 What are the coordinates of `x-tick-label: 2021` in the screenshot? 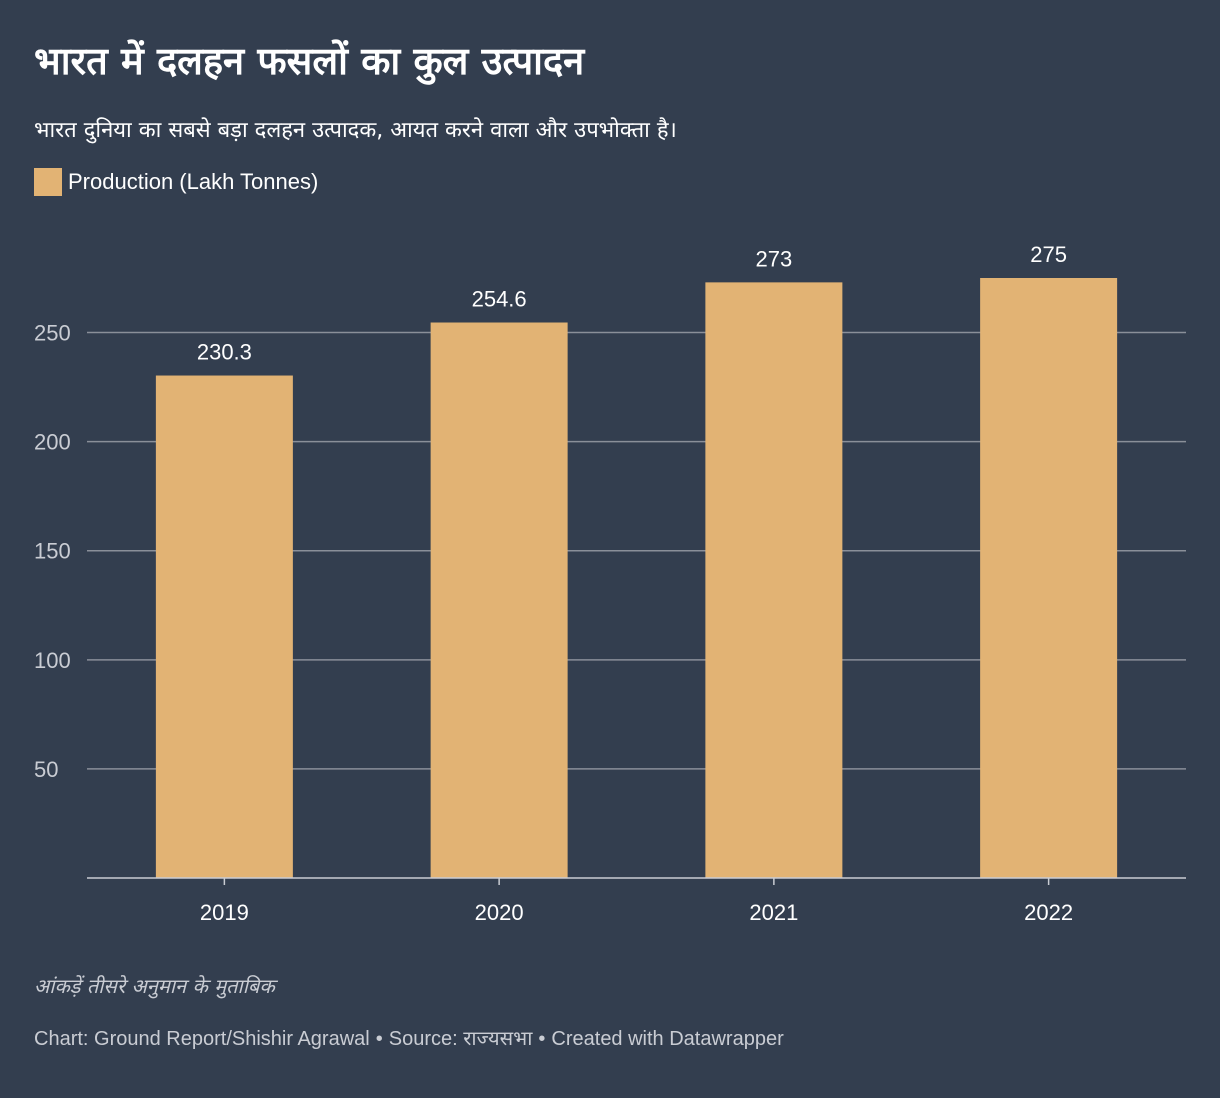 It's located at (773, 912).